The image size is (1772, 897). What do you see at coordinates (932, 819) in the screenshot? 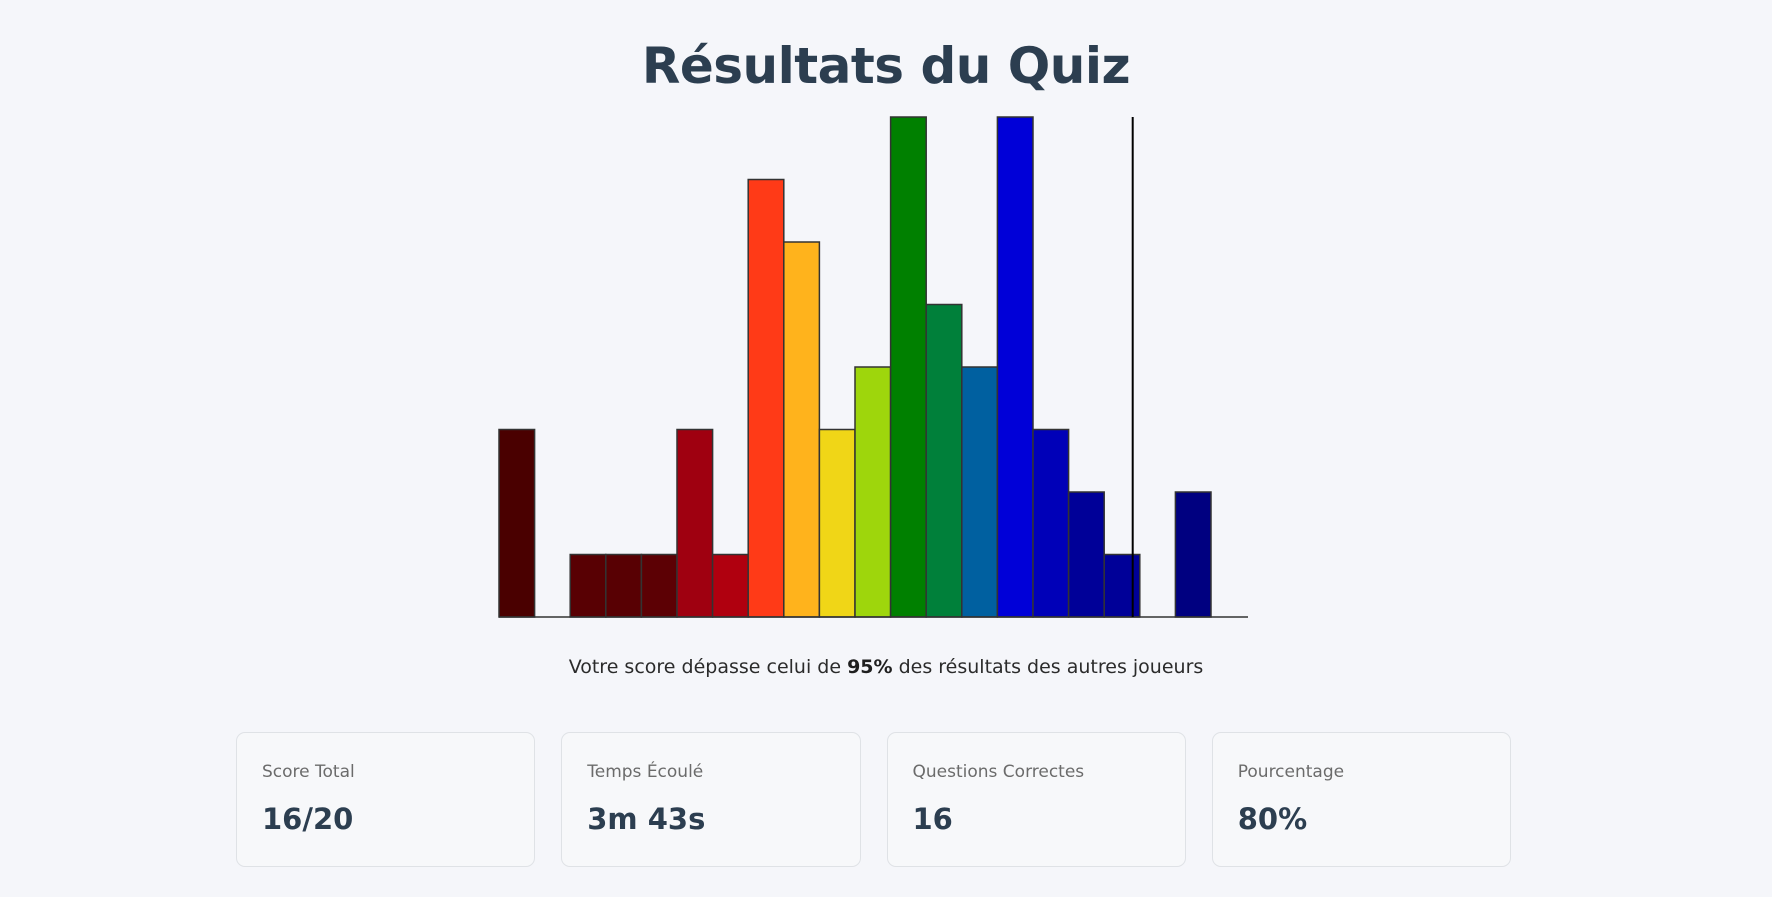
I see `stat-value: 16` at bounding box center [932, 819].